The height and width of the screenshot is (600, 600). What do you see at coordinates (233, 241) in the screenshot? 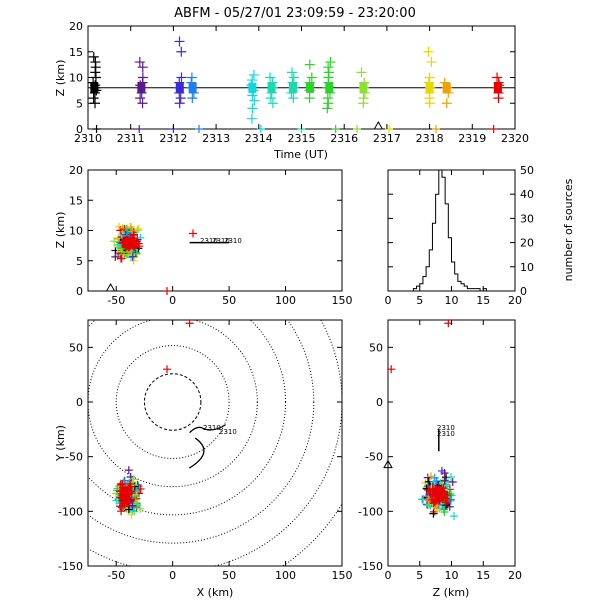
I see `xz-track-label-3: 2310` at bounding box center [233, 241].